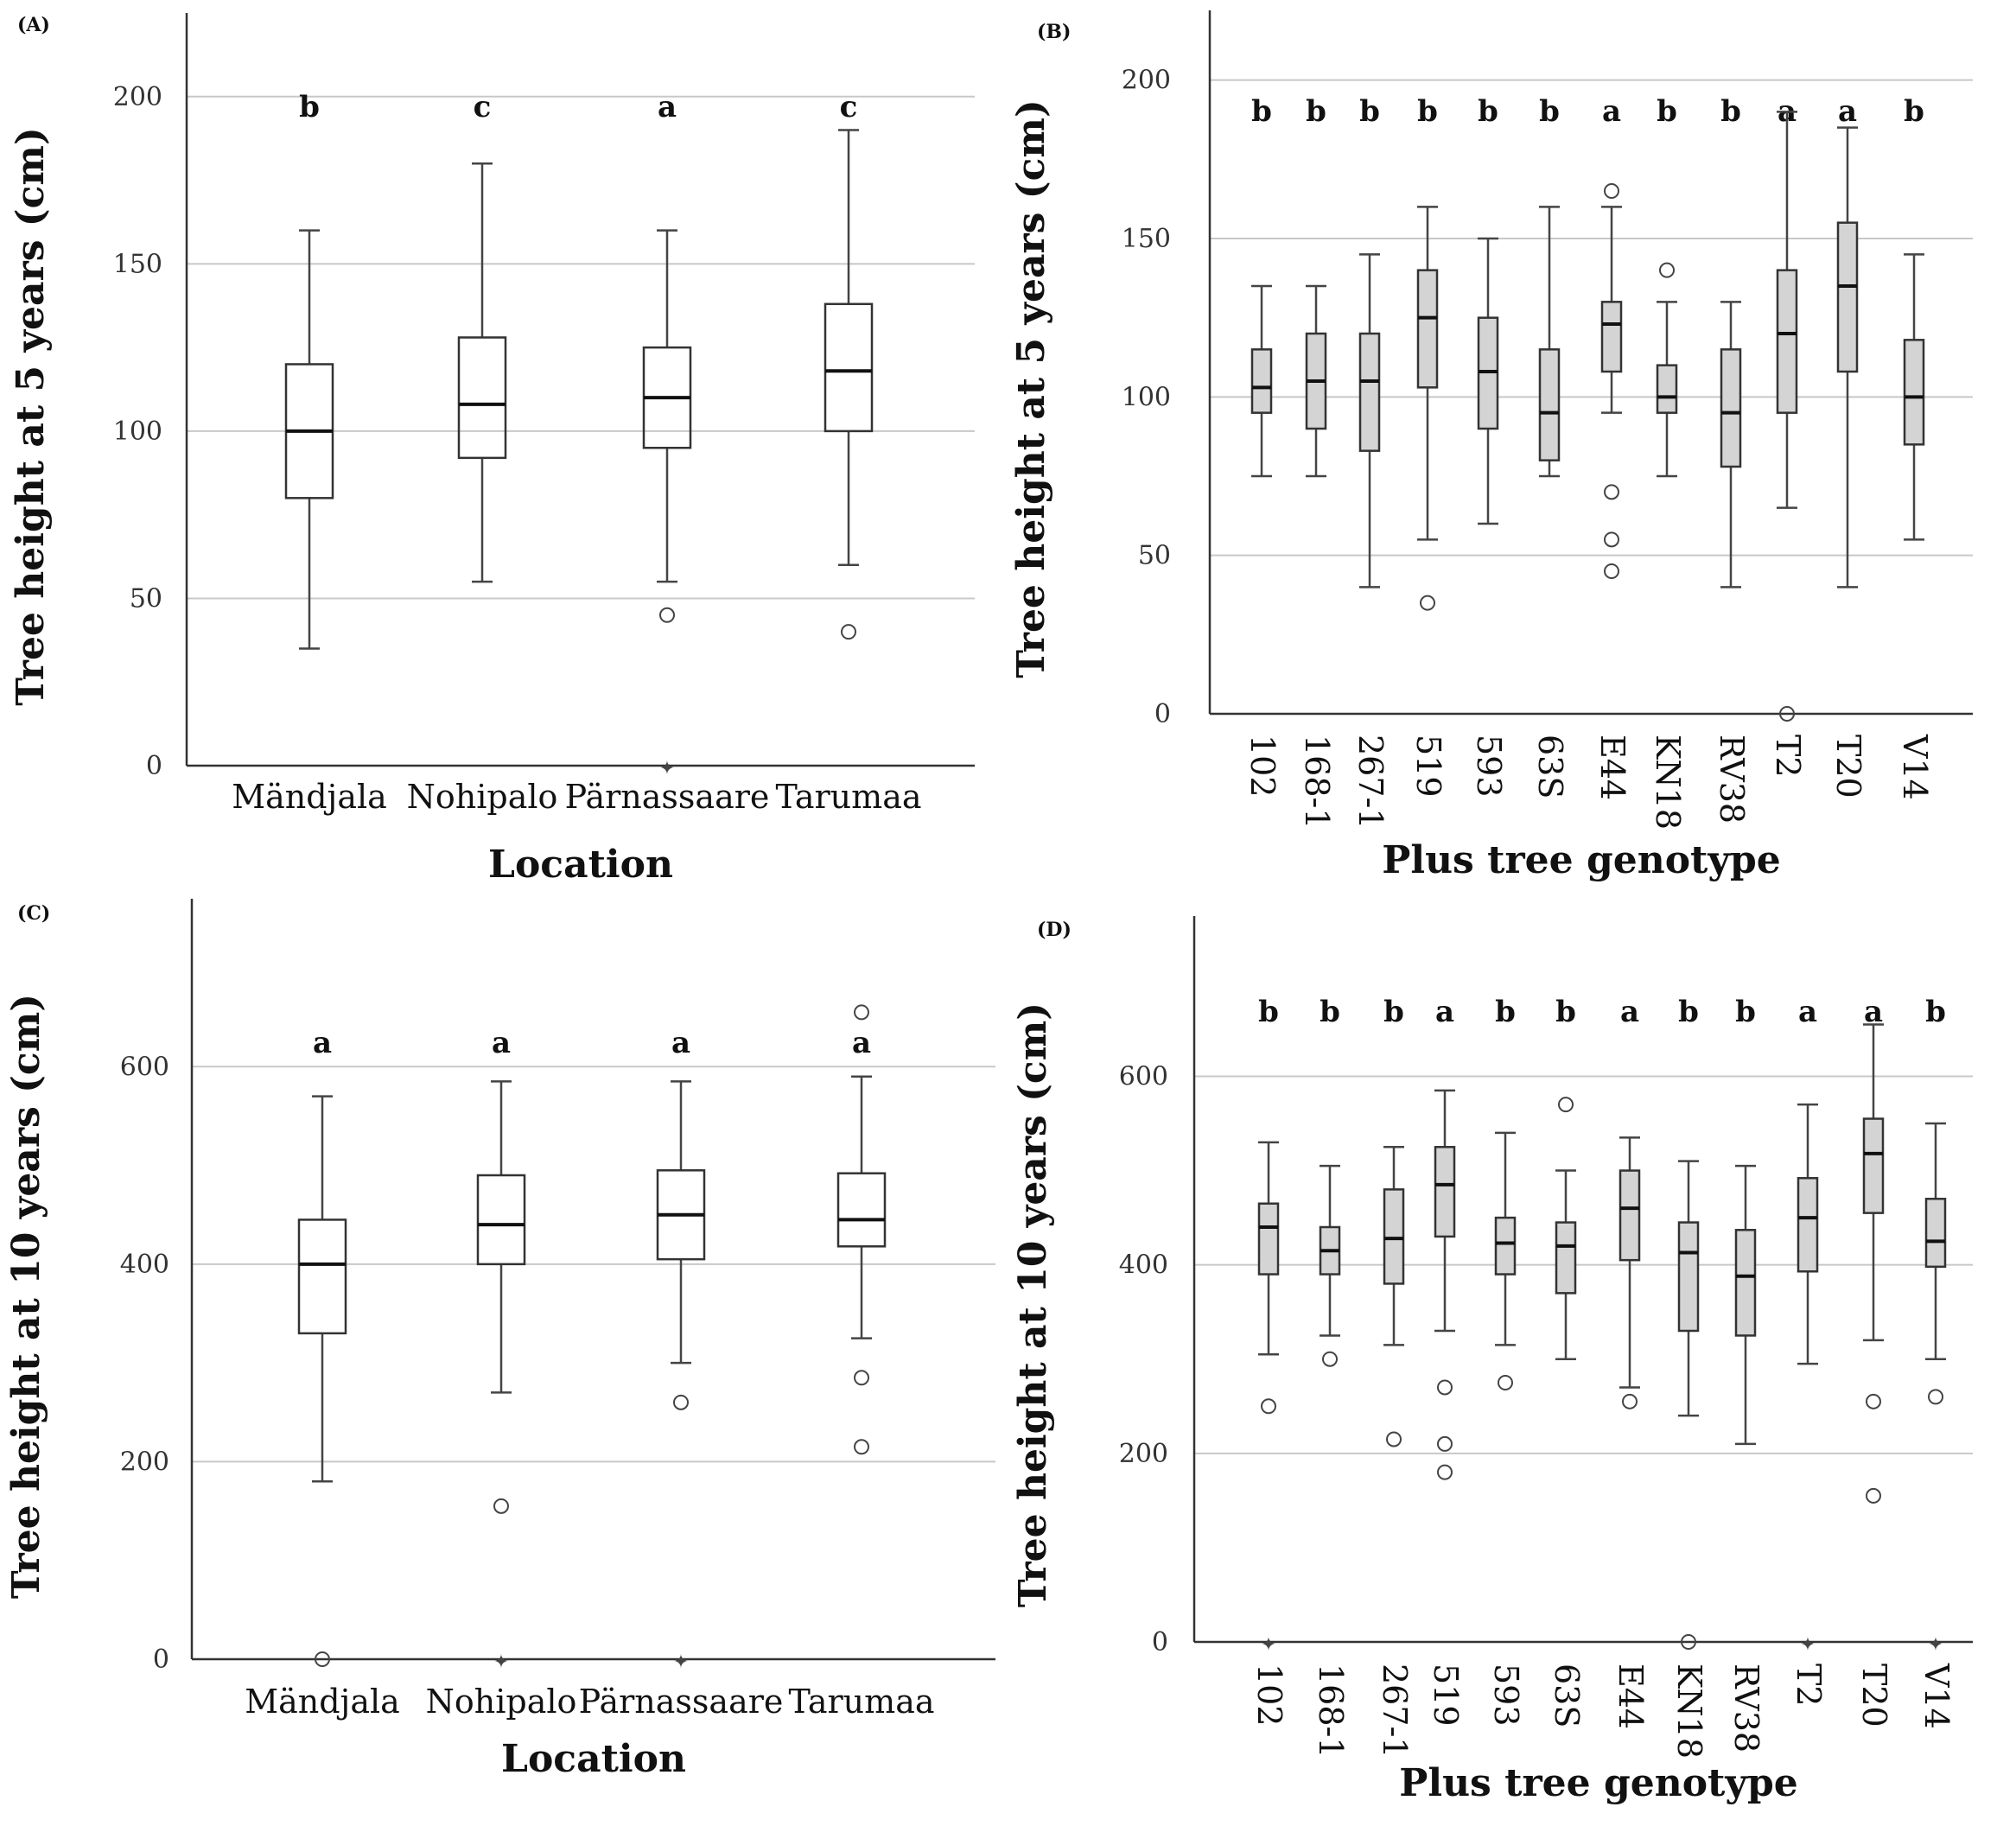  What do you see at coordinates (1054, 32) in the screenshot?
I see `panel-label: (B)` at bounding box center [1054, 32].